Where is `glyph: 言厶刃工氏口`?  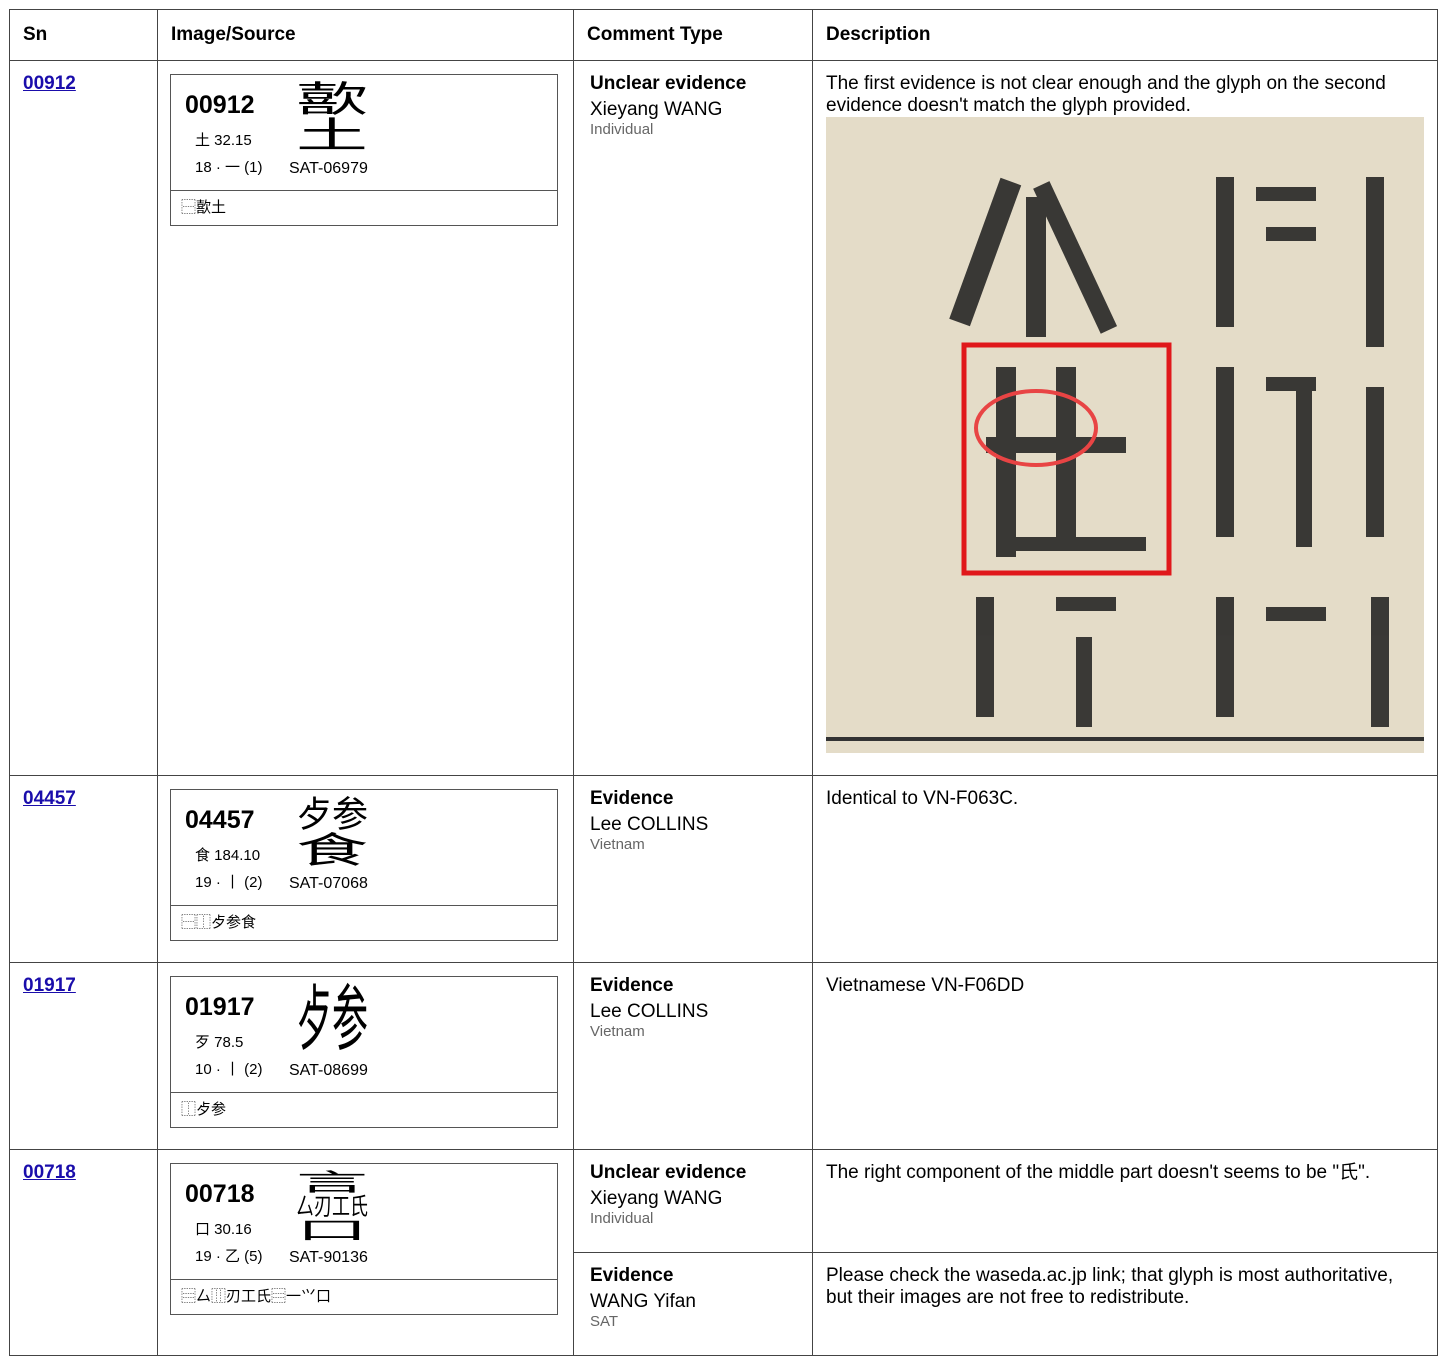
glyph: 言厶刃工氏口 is located at coordinates (332, 1206).